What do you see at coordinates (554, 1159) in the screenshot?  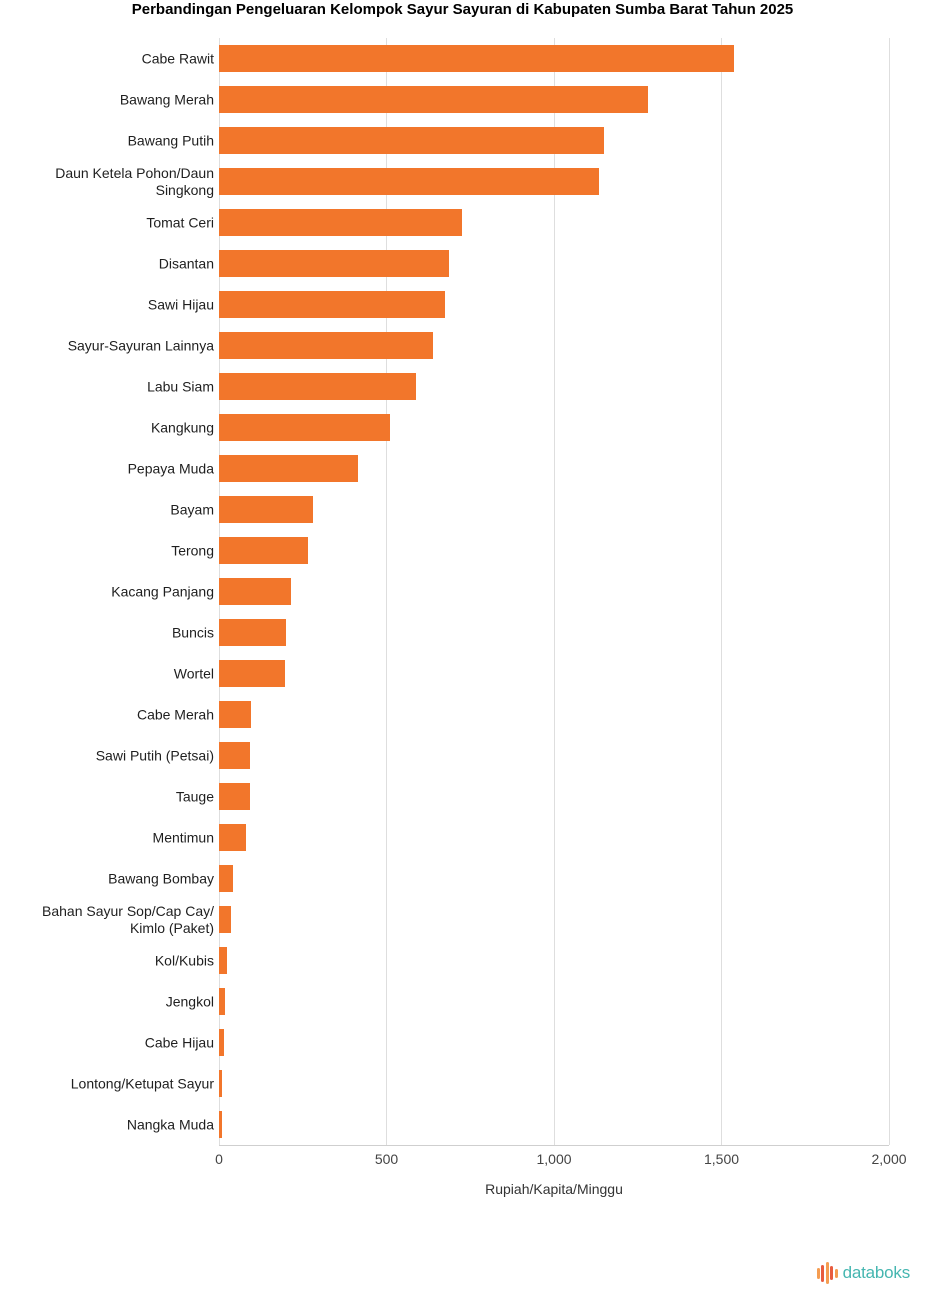 I see `x-tick-label: 1,000` at bounding box center [554, 1159].